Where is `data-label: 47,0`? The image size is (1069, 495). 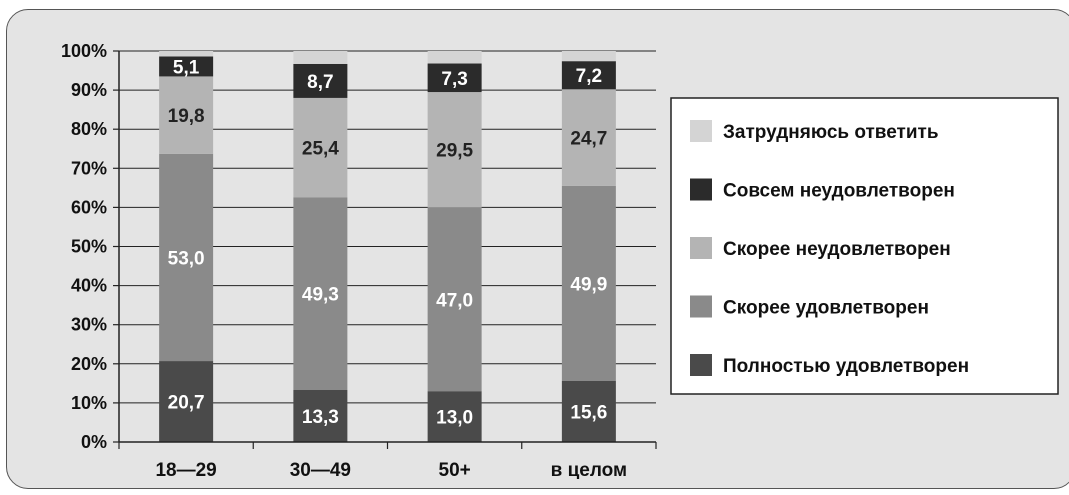
data-label: 47,0 is located at coordinates (454, 300).